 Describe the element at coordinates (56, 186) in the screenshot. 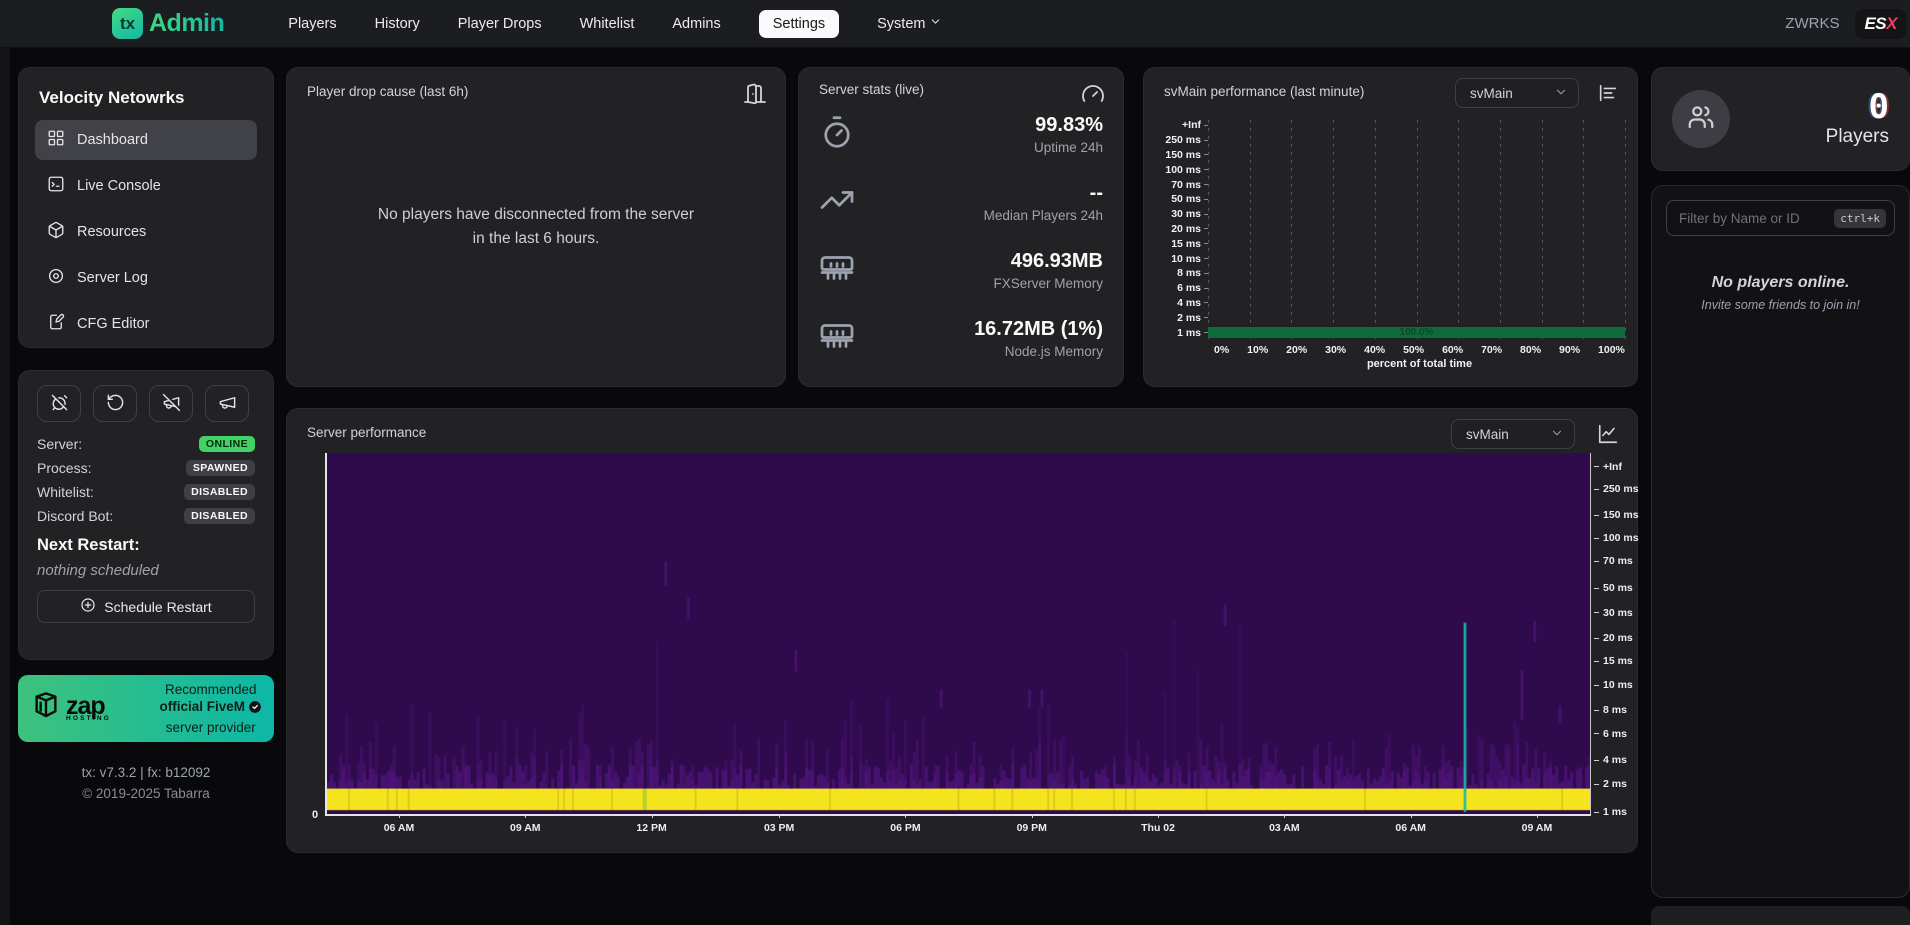

I see `terminal-icon` at that location.